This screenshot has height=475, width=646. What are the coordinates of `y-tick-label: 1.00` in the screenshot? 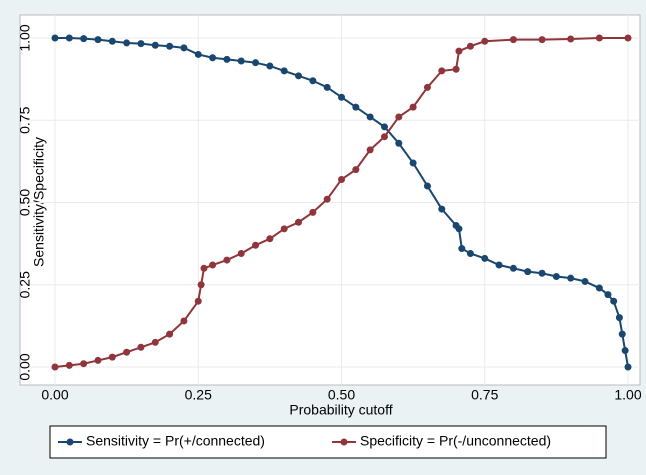 It's located at (25, 37).